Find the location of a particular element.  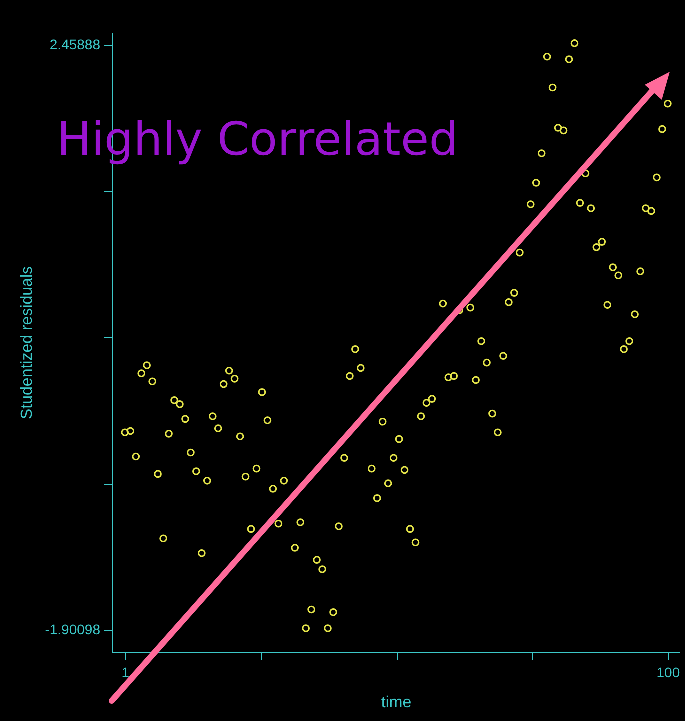

y-tick-label: -1.90098 is located at coordinates (73, 629).